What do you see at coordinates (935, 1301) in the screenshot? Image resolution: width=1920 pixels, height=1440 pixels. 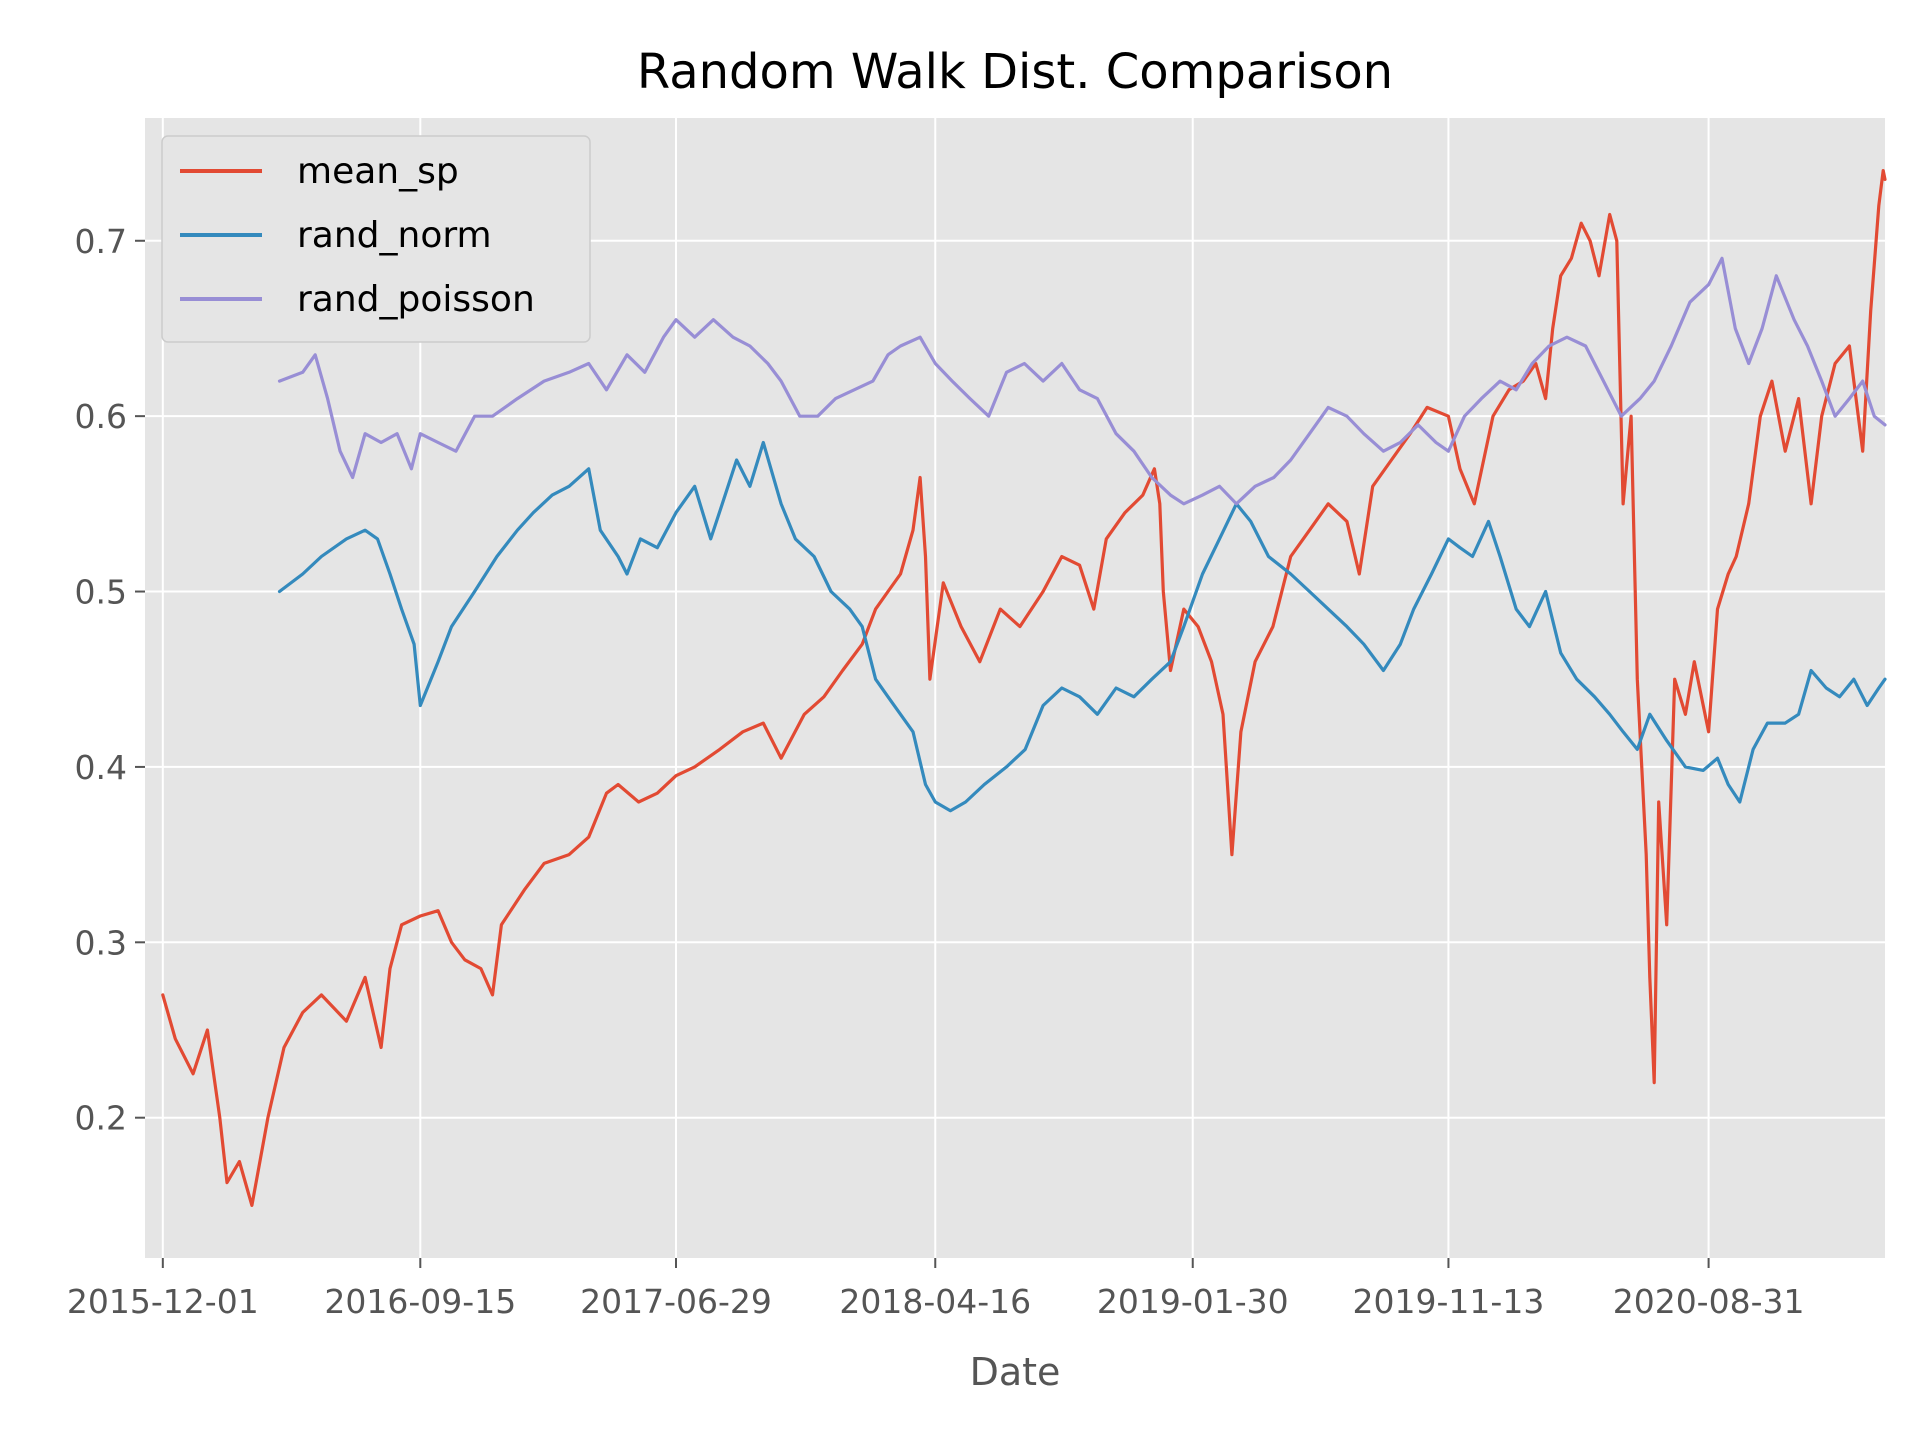 I see `x-tick-label: 2018-04-16` at bounding box center [935, 1301].